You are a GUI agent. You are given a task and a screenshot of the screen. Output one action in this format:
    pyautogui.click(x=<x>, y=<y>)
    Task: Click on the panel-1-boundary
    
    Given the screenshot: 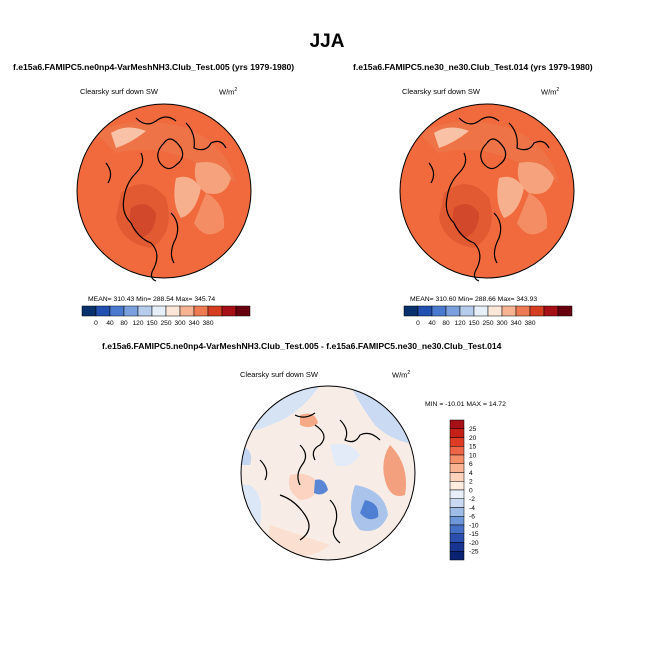 What is the action you would take?
    pyautogui.click(x=164, y=191)
    